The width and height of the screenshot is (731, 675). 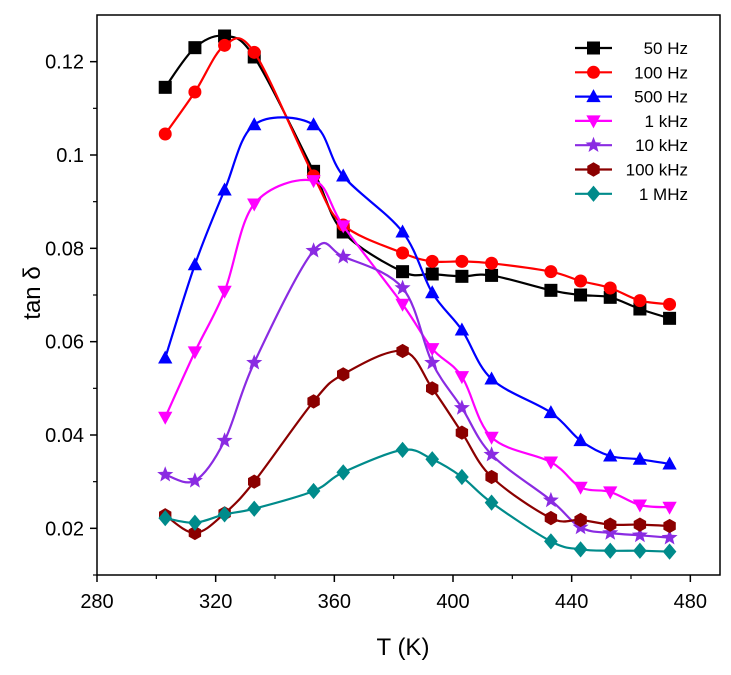 What do you see at coordinates (661, 72) in the screenshot?
I see `legend-label: 100 Hz` at bounding box center [661, 72].